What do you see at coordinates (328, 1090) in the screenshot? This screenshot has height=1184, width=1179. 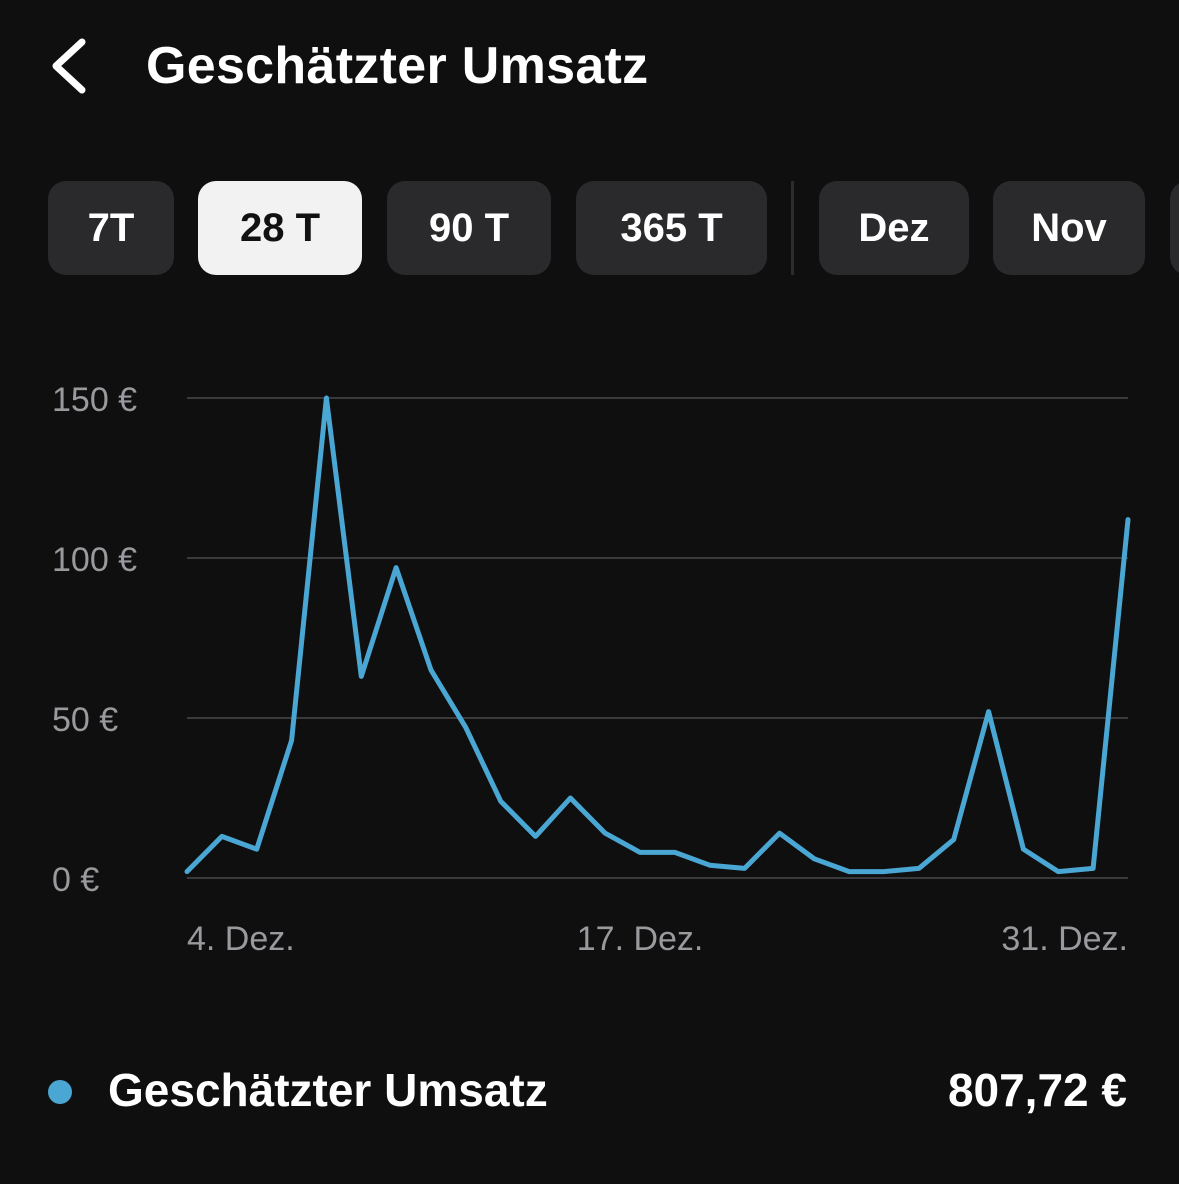 I see `legend-label: Geschätzter Umsatz` at bounding box center [328, 1090].